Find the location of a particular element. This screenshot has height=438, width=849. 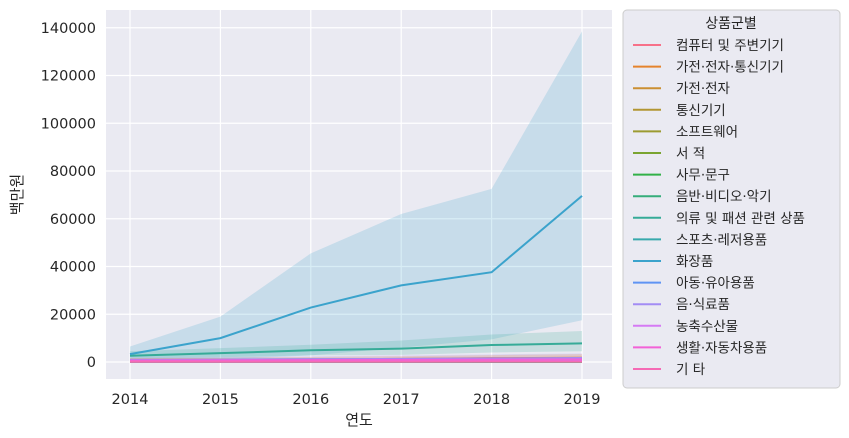

y-ticks: 0 20000 40000 60000 80000 100000 120000 140000 is located at coordinates (68, 196).